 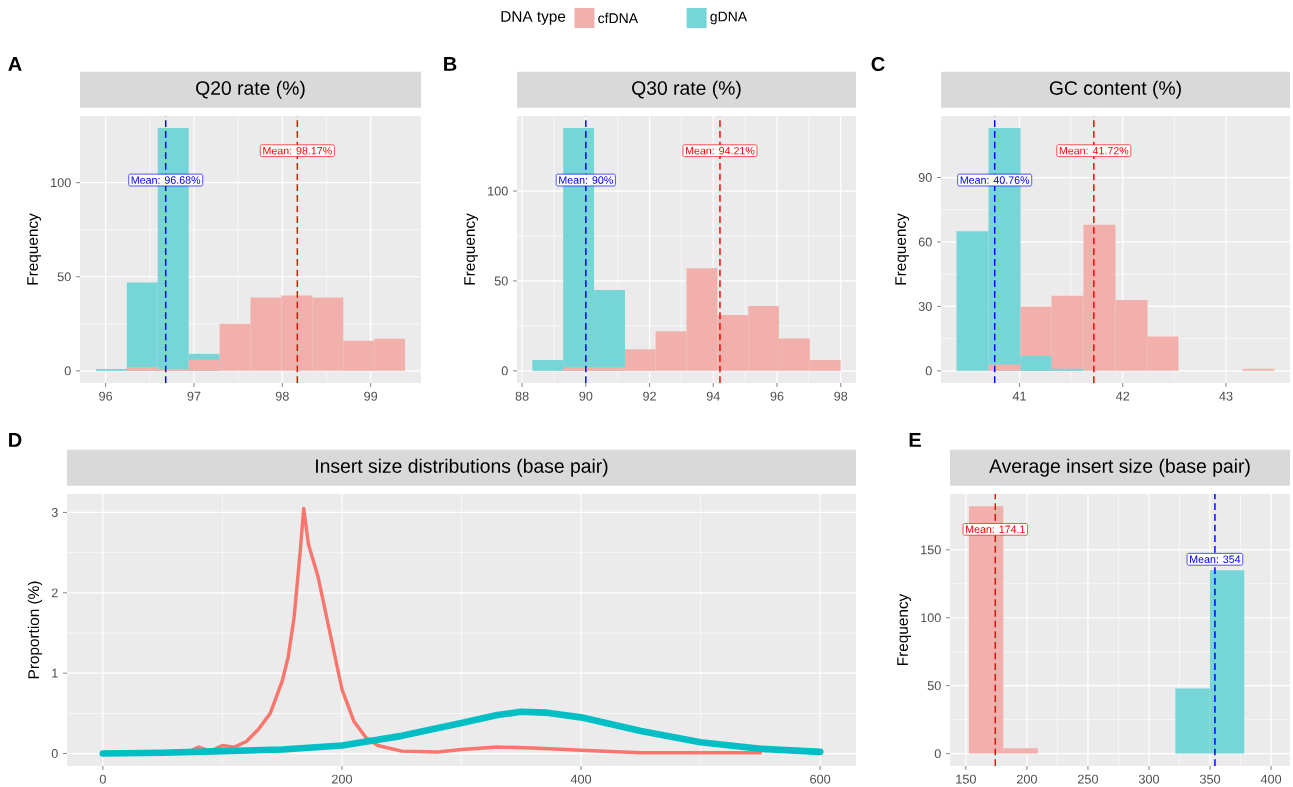 I want to click on text: C, so click(x=878, y=64).